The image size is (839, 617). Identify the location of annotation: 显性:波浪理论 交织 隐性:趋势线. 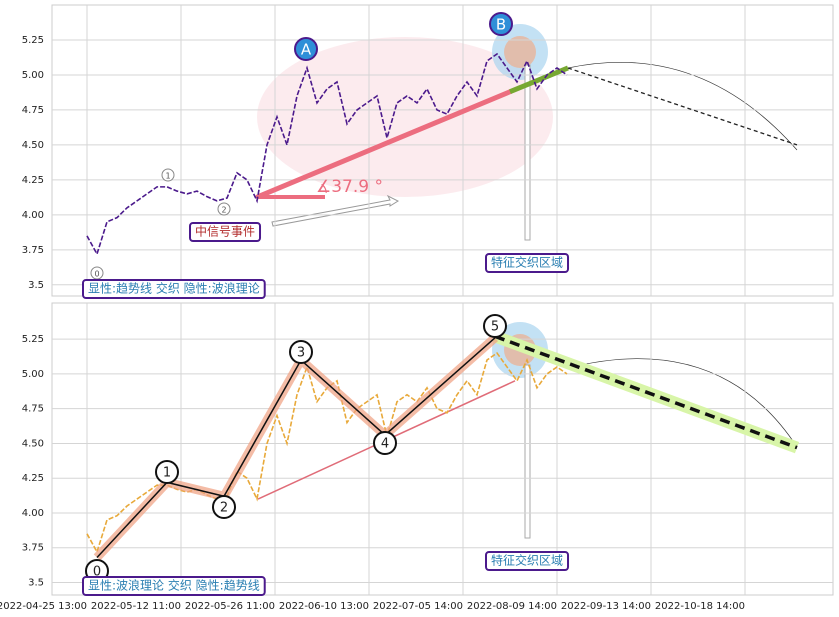
(174, 585).